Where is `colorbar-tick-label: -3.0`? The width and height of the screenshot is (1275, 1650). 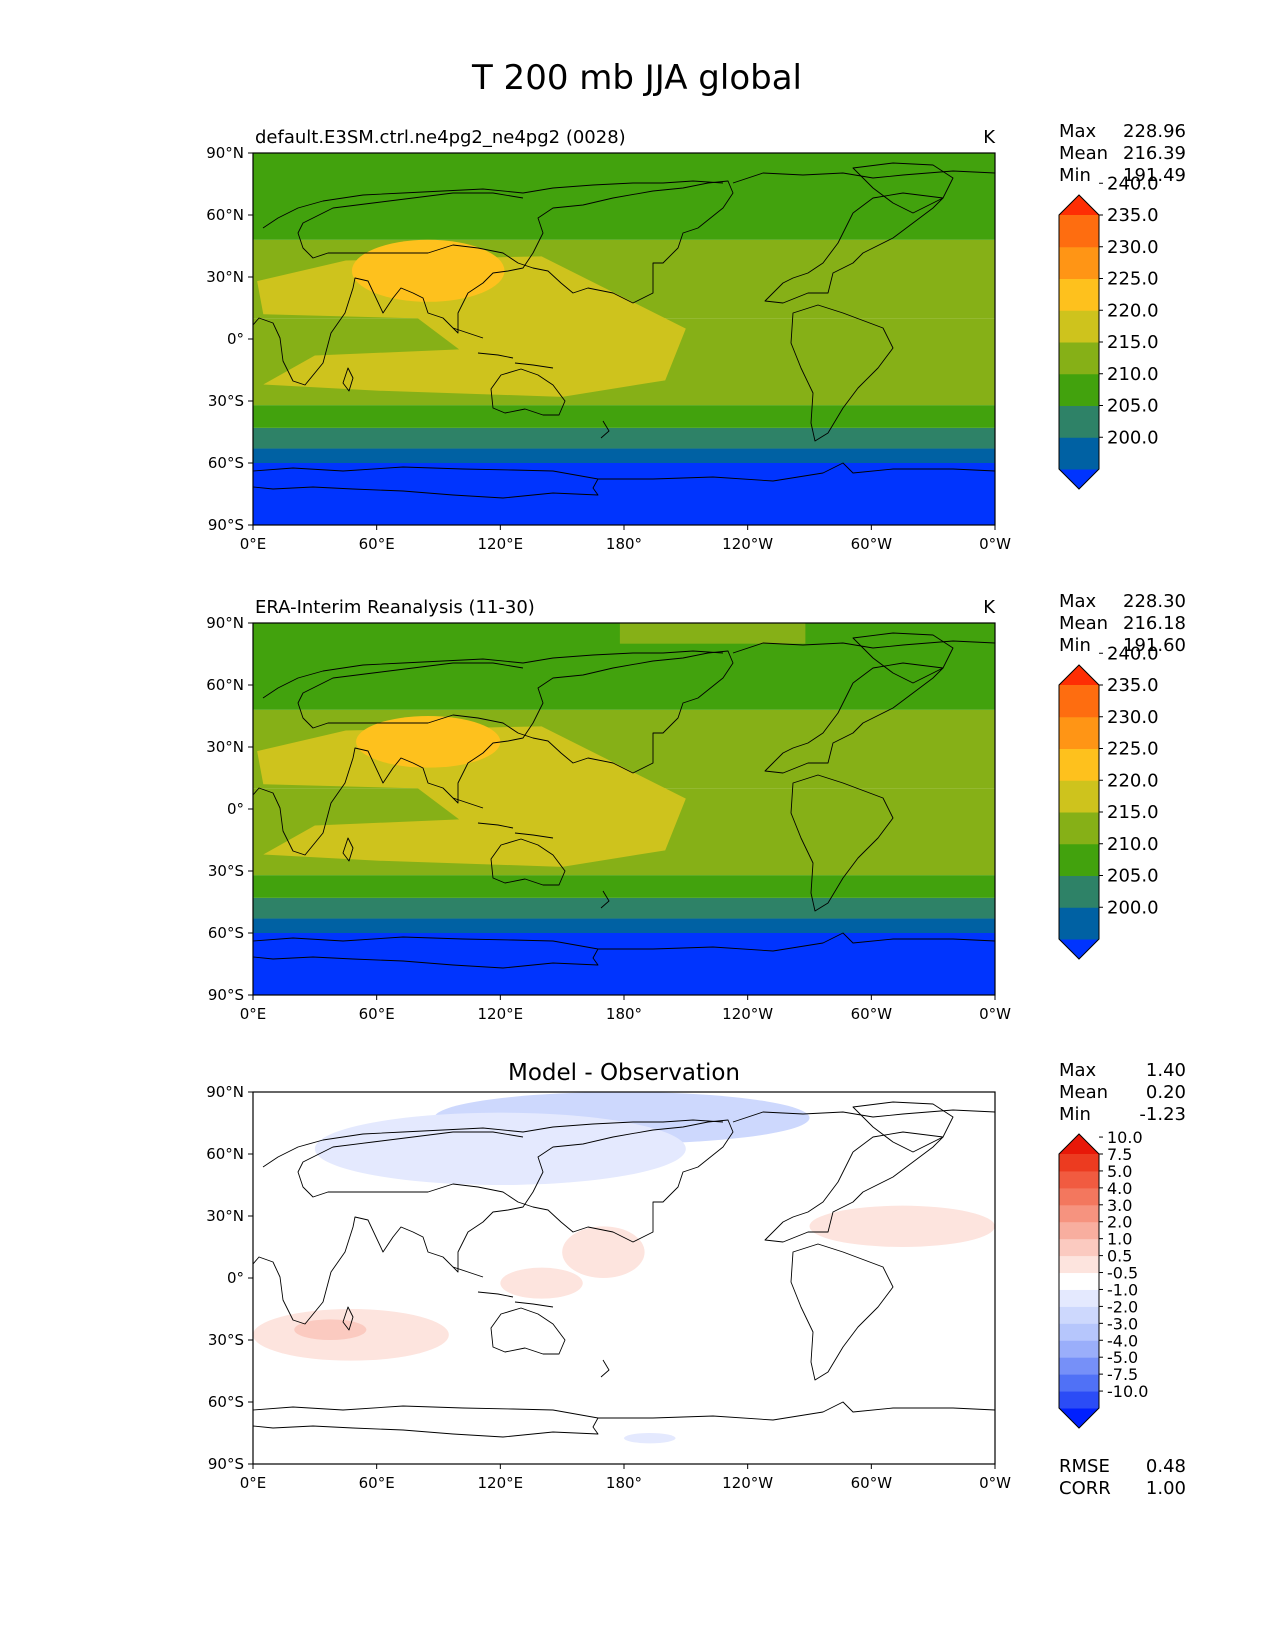 colorbar-tick-label: -3.0 is located at coordinates (1122, 1323).